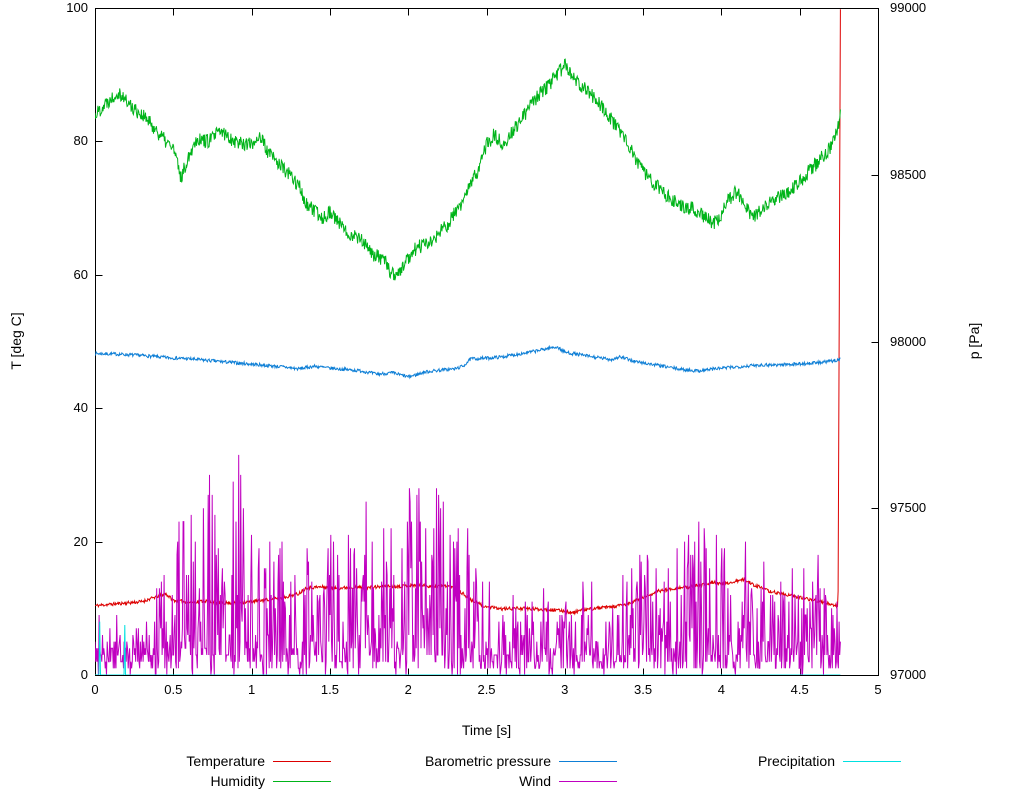 The image size is (1024, 800). Describe the element at coordinates (251, 689) in the screenshot. I see `x-tick-label: 1` at that location.